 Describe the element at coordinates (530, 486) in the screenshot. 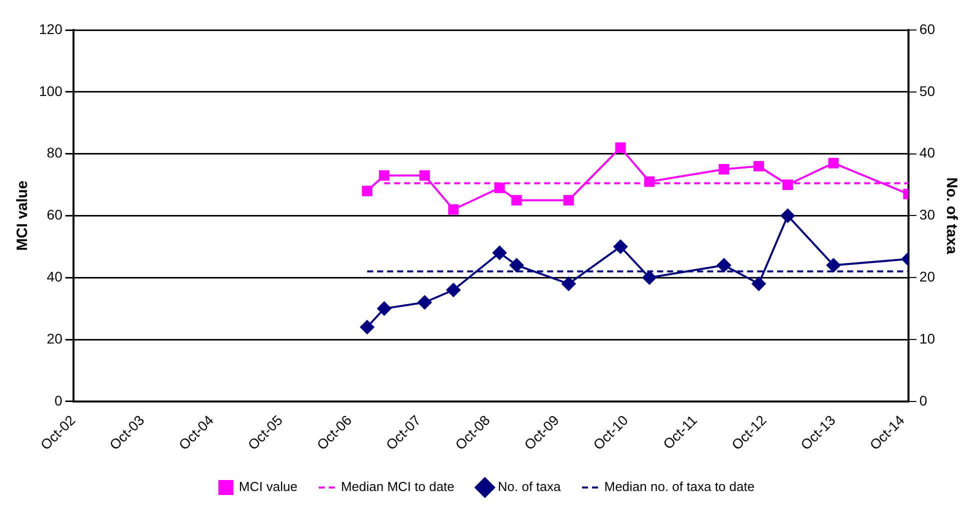

I see `legend-label: No. of taxa` at that location.